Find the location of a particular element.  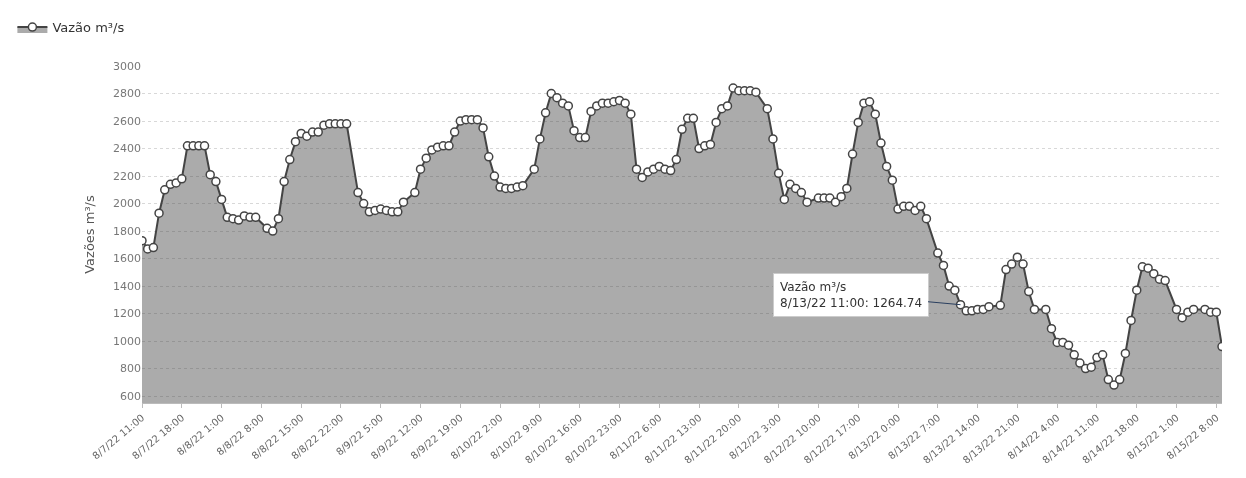

y-tick-label: 2000 is located at coordinates (127, 204).